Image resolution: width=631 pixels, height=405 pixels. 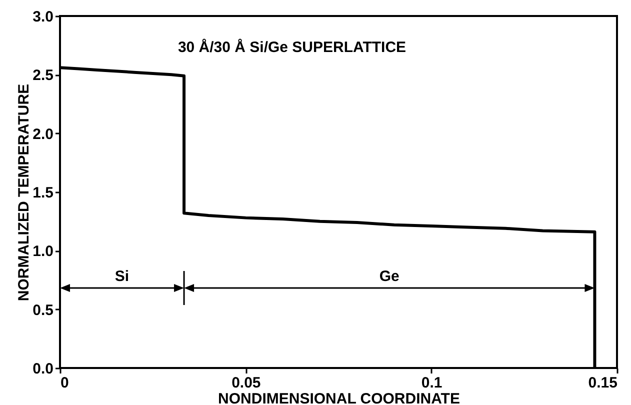 What do you see at coordinates (431, 383) in the screenshot?
I see `x-tick-label: 0.1` at bounding box center [431, 383].